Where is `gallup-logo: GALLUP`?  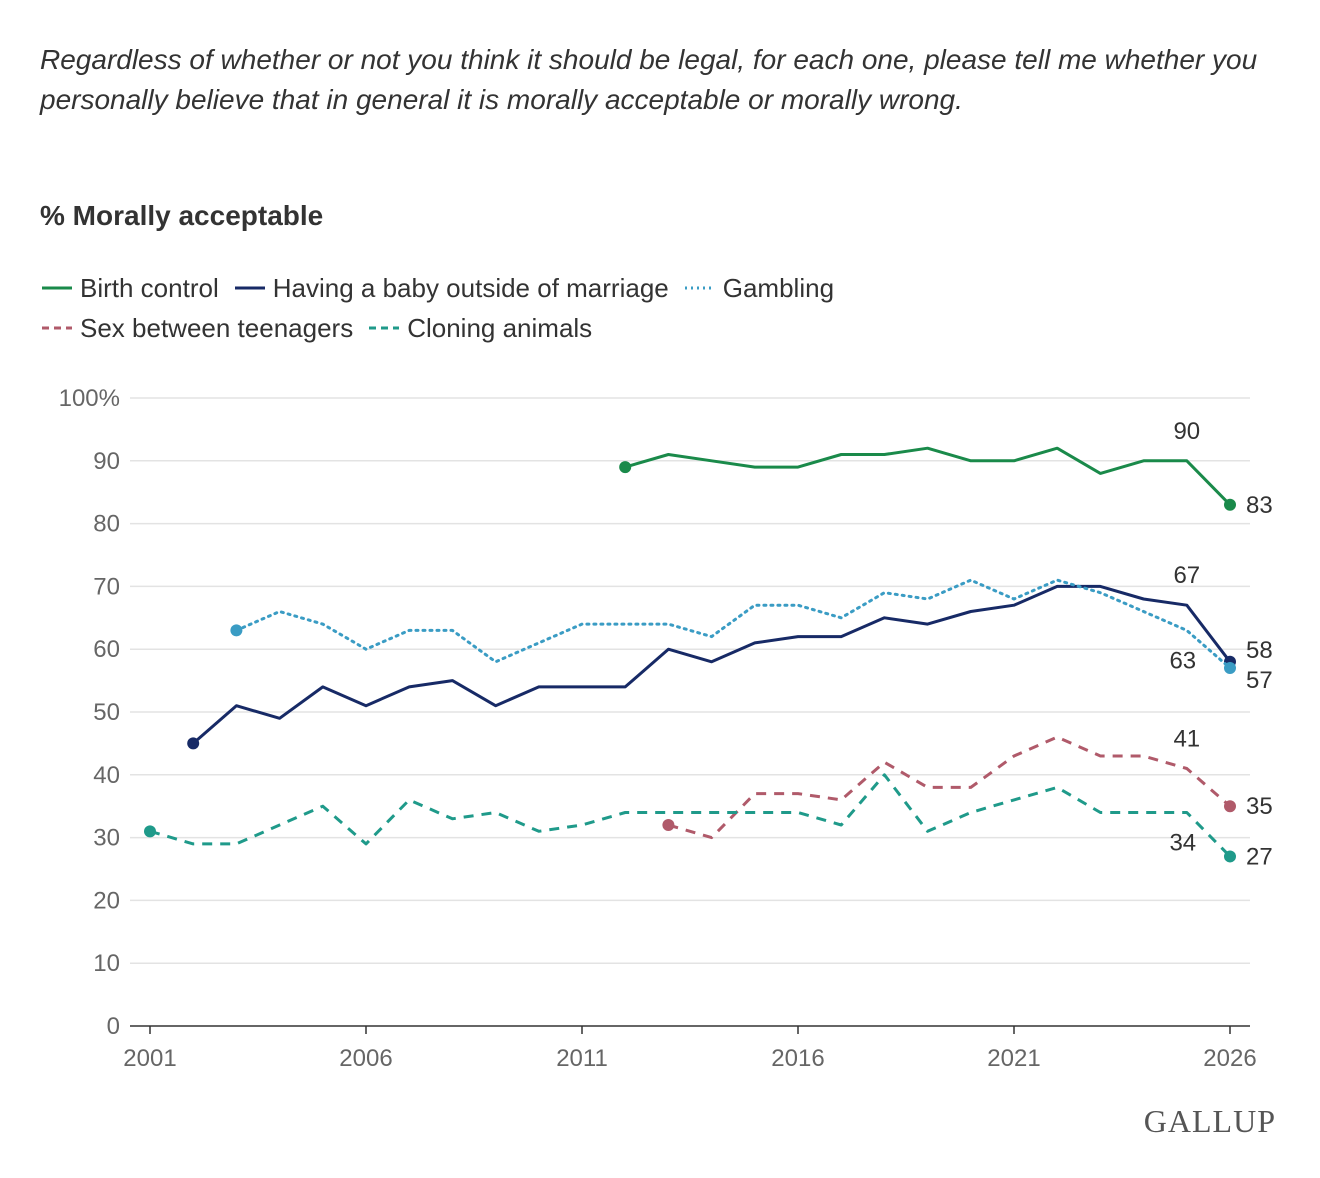
gallup-logo: GALLUP is located at coordinates (1209, 1121).